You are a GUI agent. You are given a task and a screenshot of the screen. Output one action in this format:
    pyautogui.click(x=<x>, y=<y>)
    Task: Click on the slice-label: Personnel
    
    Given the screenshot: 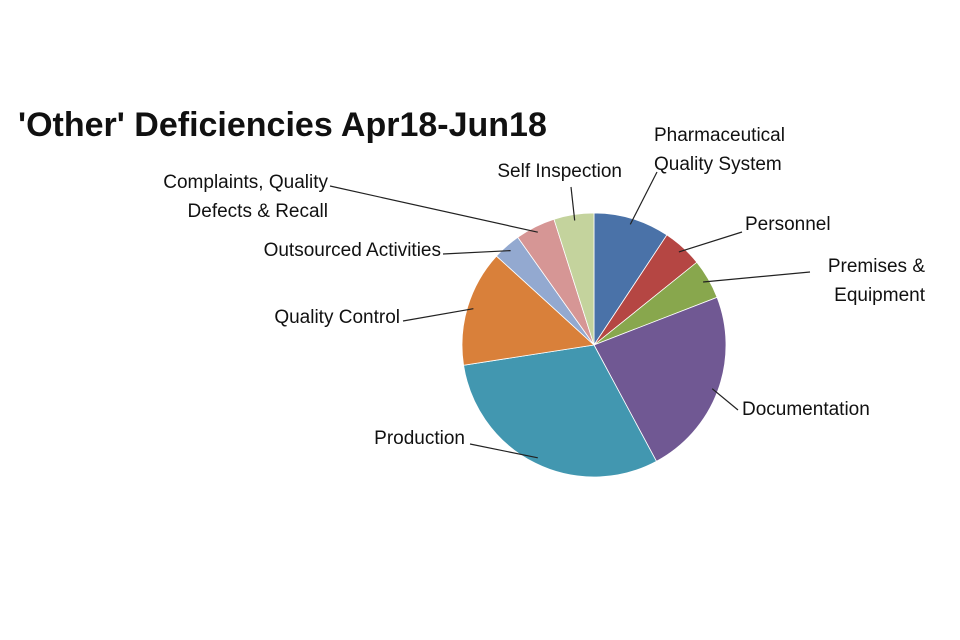 What is the action you would take?
    pyautogui.click(x=788, y=224)
    